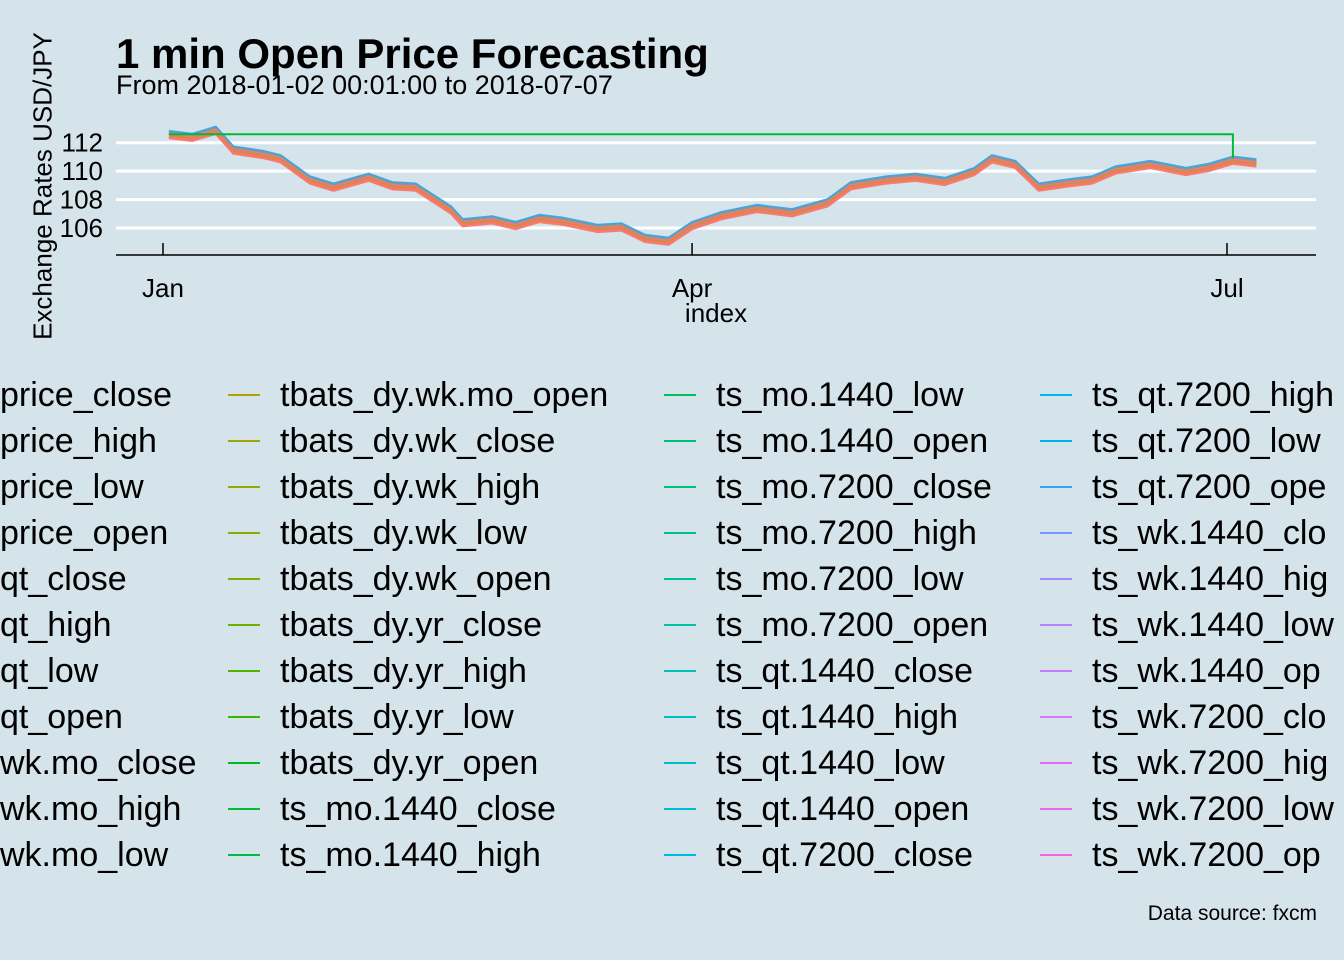 The height and width of the screenshot is (960, 1344). What do you see at coordinates (828, 487) in the screenshot?
I see `legend-item: ts_mo.7200_close` at bounding box center [828, 487].